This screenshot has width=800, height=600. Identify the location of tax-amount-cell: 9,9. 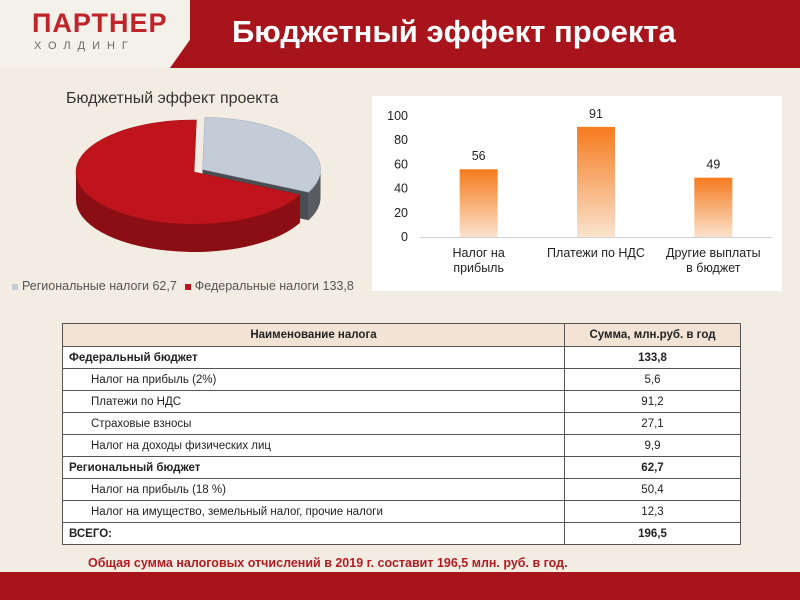
(652, 445).